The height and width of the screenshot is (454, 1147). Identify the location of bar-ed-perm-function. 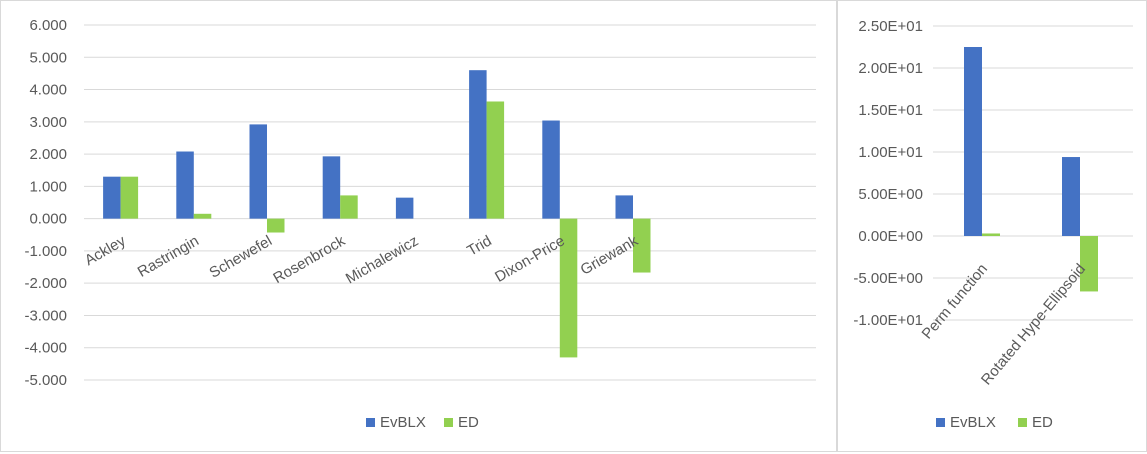
(991, 234).